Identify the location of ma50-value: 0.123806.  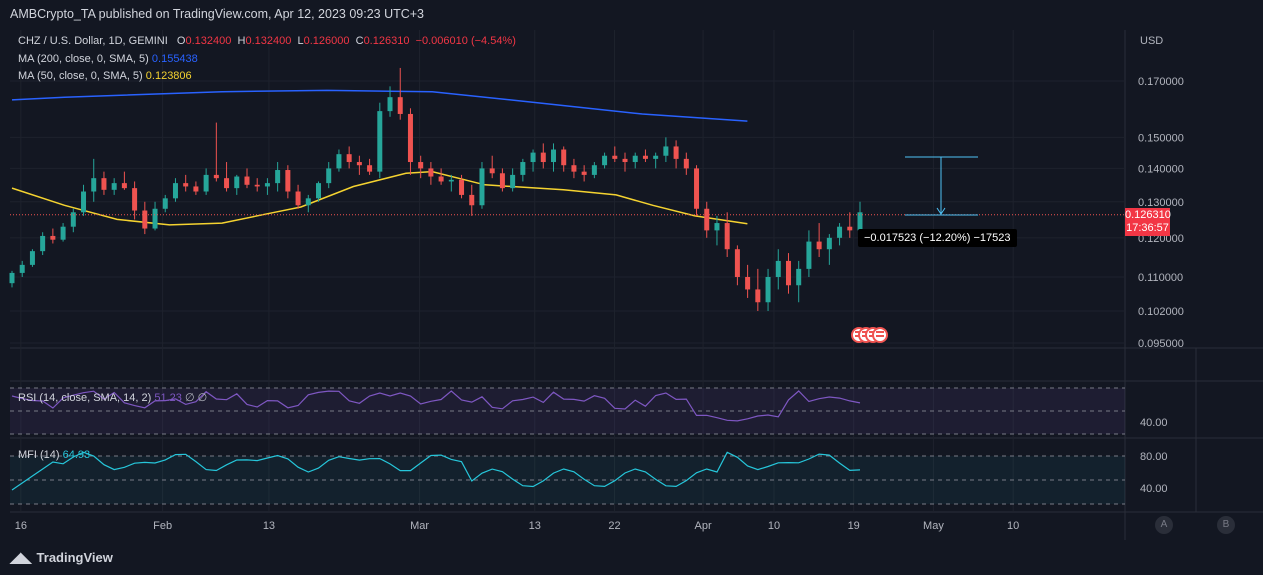
(168, 76).